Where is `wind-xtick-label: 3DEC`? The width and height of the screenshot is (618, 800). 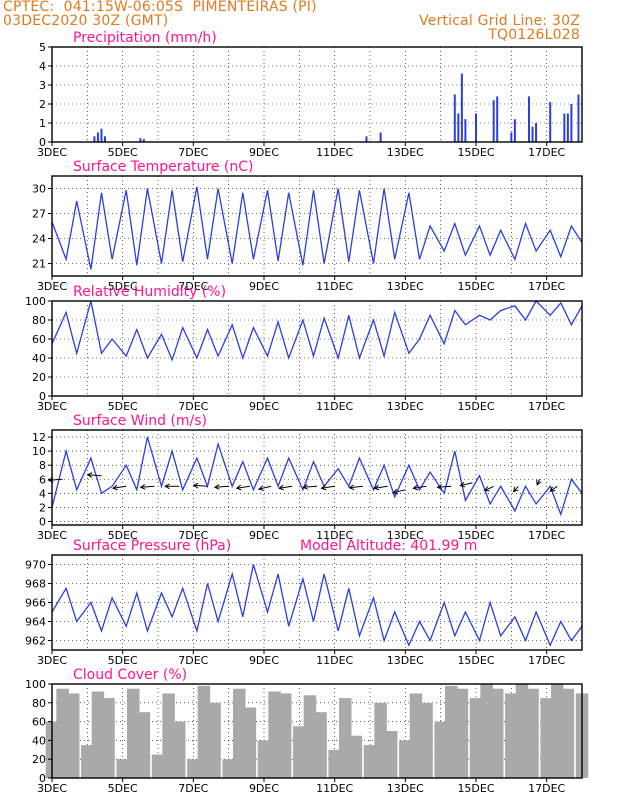 wind-xtick-label: 3DEC is located at coordinates (52, 535).